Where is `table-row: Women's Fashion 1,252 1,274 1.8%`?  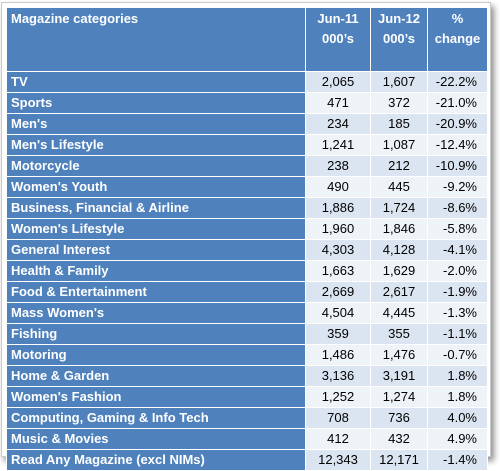
table-row: Women's Fashion 1,252 1,274 1.8% is located at coordinates (247, 397).